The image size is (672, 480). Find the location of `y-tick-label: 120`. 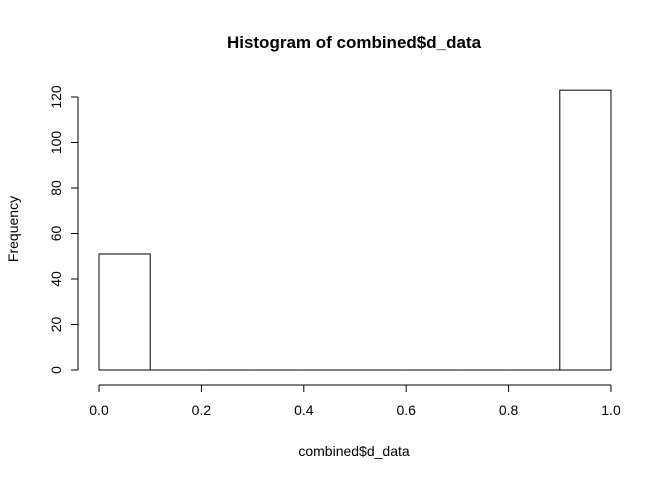

y-tick-label: 120 is located at coordinates (56, 97).